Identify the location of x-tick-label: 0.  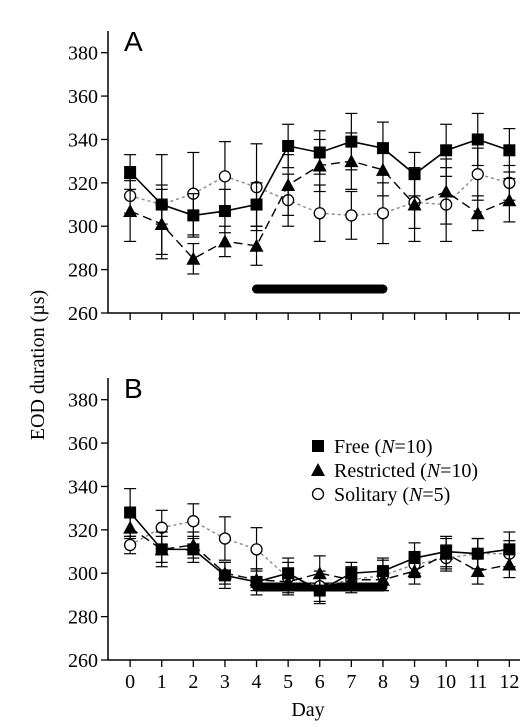
(130, 682).